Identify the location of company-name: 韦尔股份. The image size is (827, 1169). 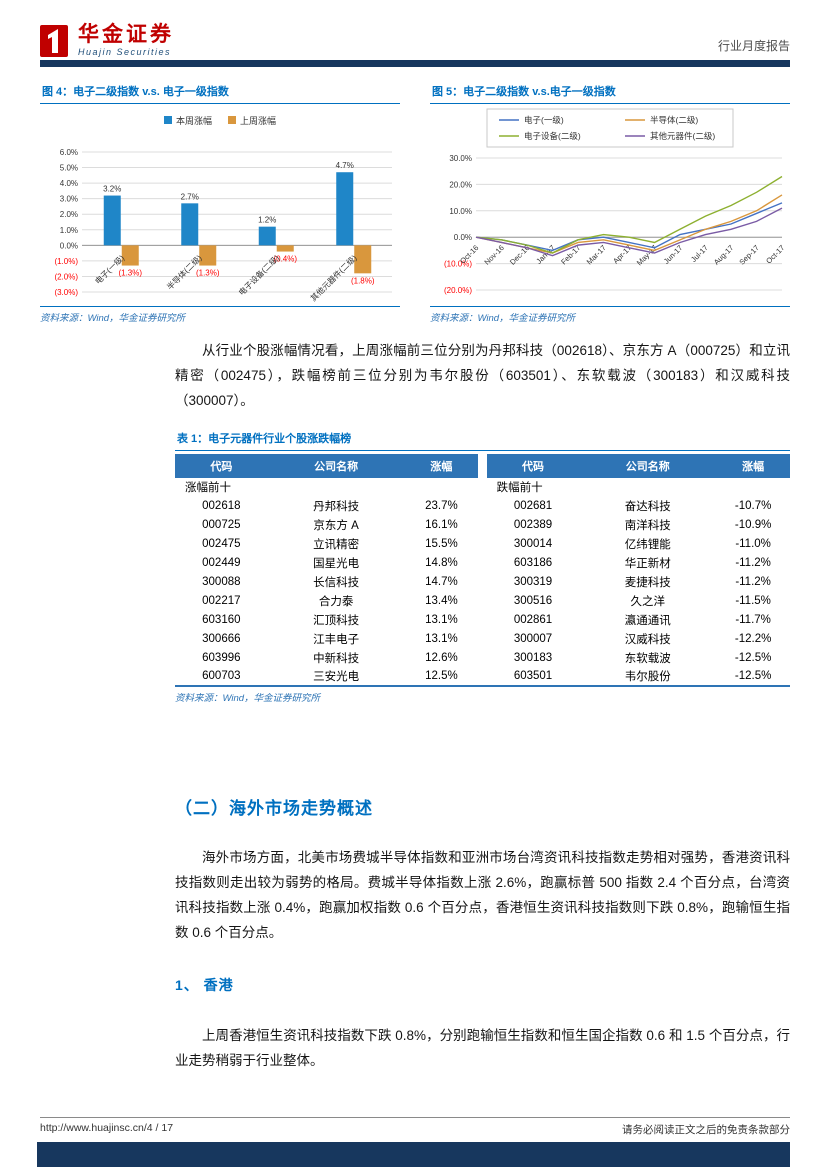
(647, 677).